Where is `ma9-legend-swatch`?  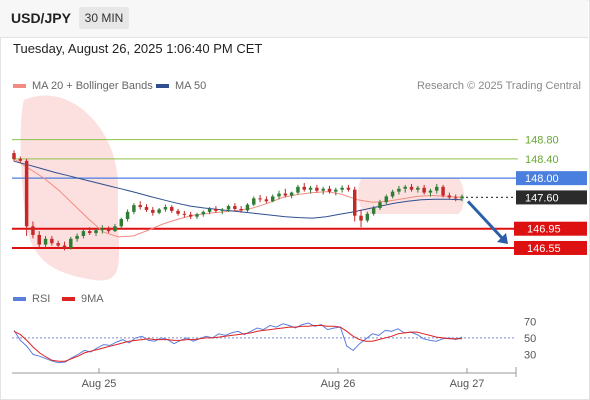 ma9-legend-swatch is located at coordinates (68, 299).